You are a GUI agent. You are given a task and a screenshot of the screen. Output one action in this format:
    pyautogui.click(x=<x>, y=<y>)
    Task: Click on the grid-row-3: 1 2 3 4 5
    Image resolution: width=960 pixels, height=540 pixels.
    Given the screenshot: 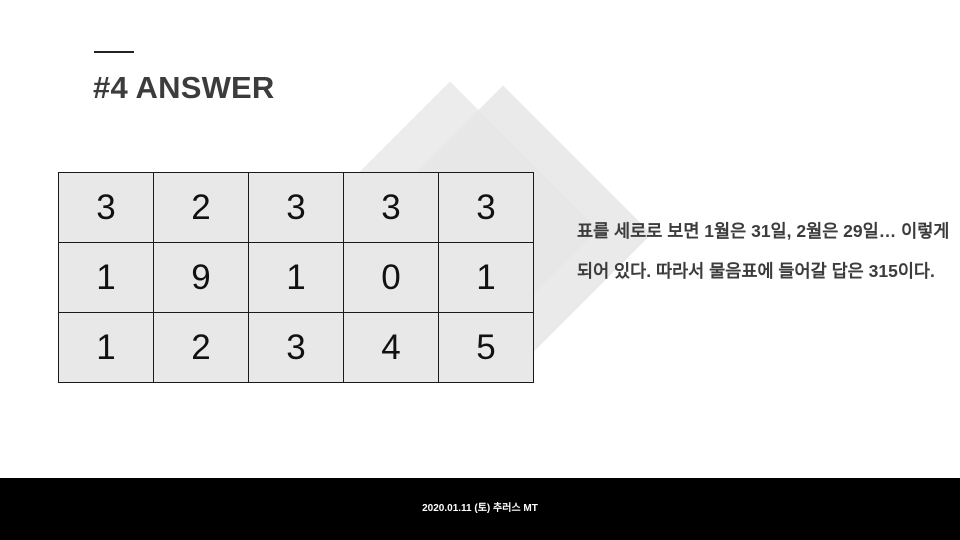 What is the action you would take?
    pyautogui.click(x=296, y=347)
    